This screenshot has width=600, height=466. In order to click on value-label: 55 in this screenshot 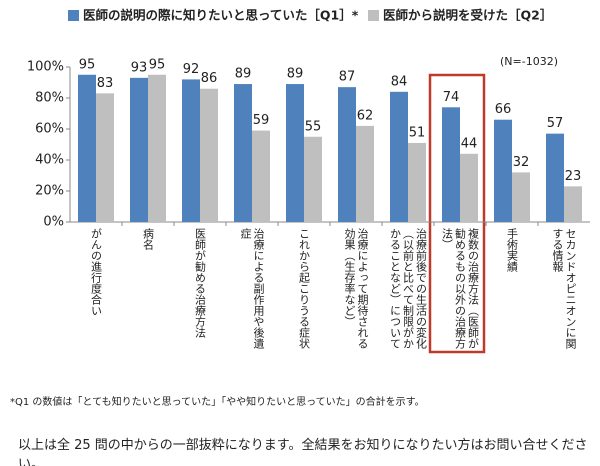, I will do `click(313, 126)`.